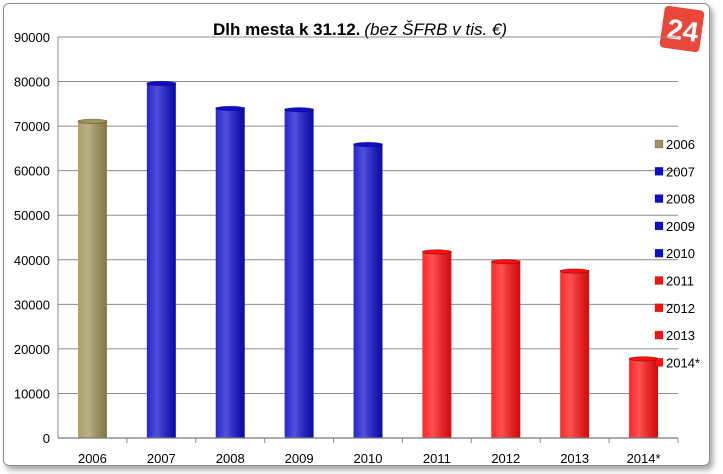 The height and width of the screenshot is (474, 723). I want to click on legend-label: 2012, so click(680, 308).